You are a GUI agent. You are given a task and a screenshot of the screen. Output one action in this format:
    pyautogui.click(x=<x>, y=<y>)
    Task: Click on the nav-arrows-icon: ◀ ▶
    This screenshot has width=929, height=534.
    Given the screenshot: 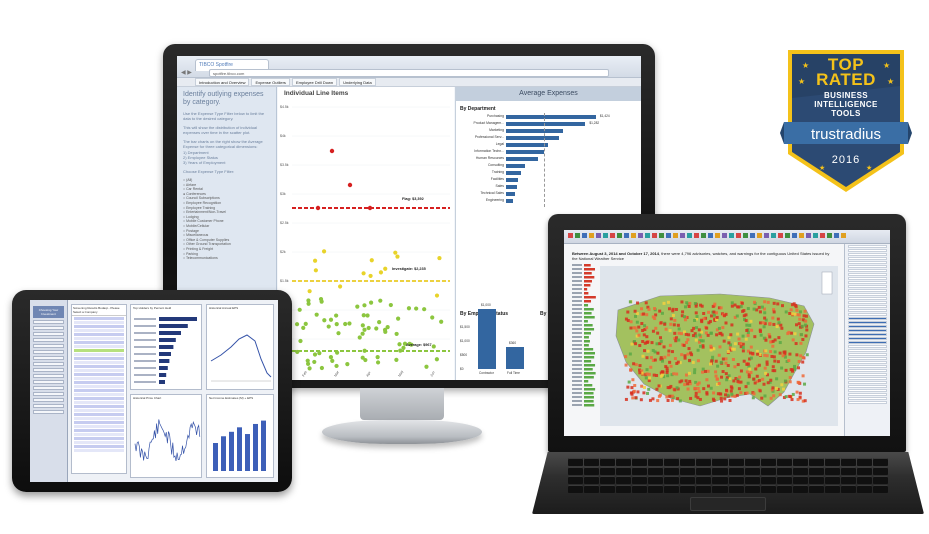 What is the action you would take?
    pyautogui.click(x=186, y=73)
    